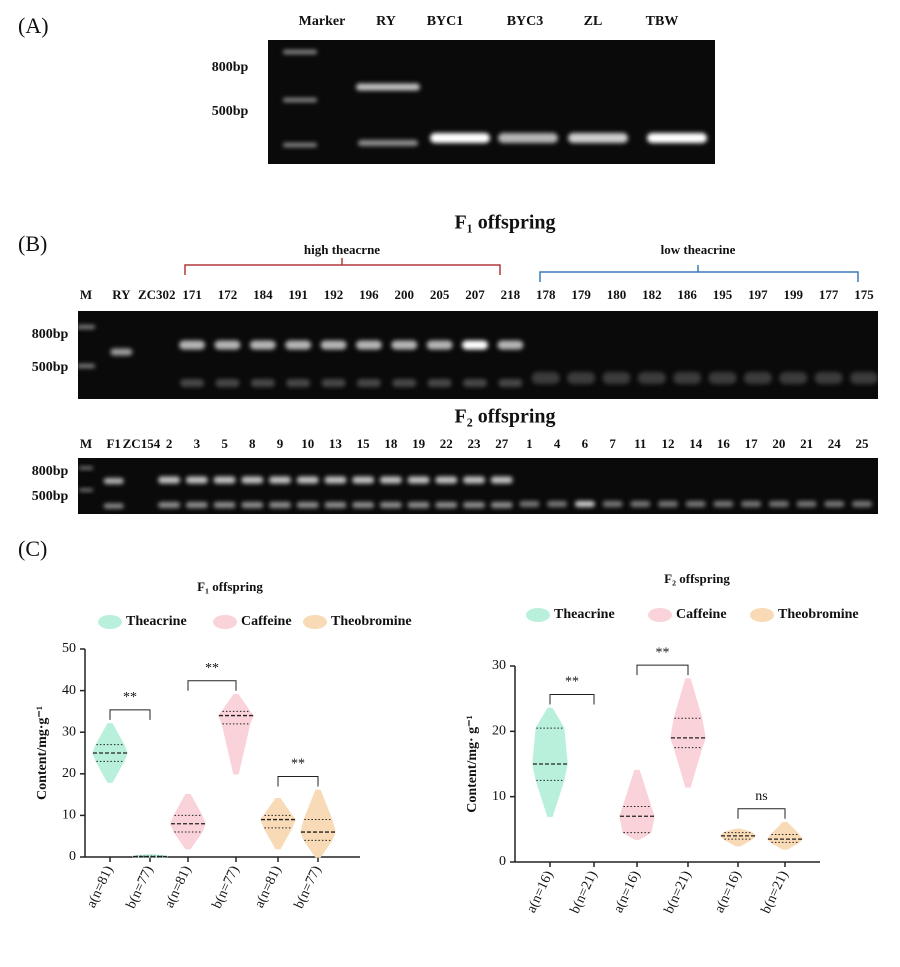  I want to click on lane-label: 178, so click(546, 294).